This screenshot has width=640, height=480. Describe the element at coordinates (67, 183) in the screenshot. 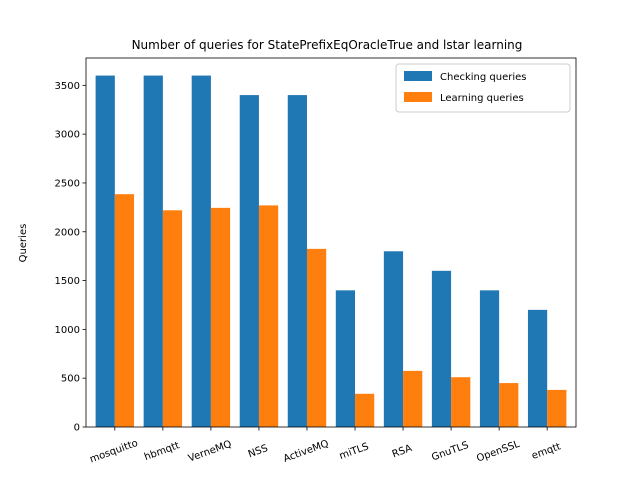

I see `y-tick-label: 2500` at that location.